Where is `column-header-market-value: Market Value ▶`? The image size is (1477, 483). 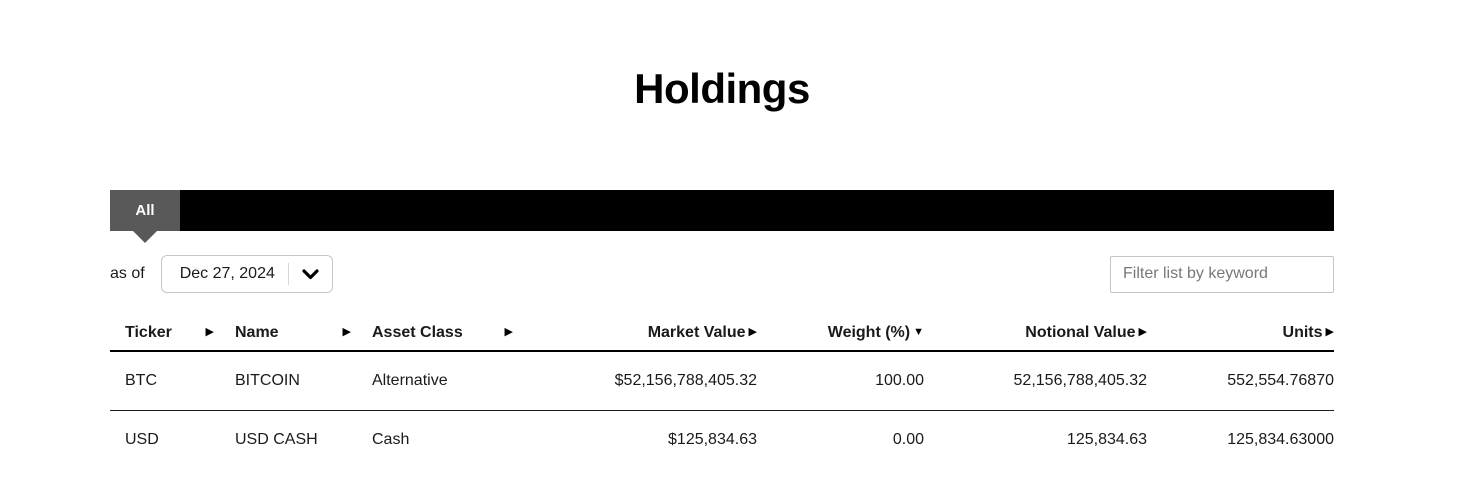 column-header-market-value: Market Value ▶ is located at coordinates (643, 333).